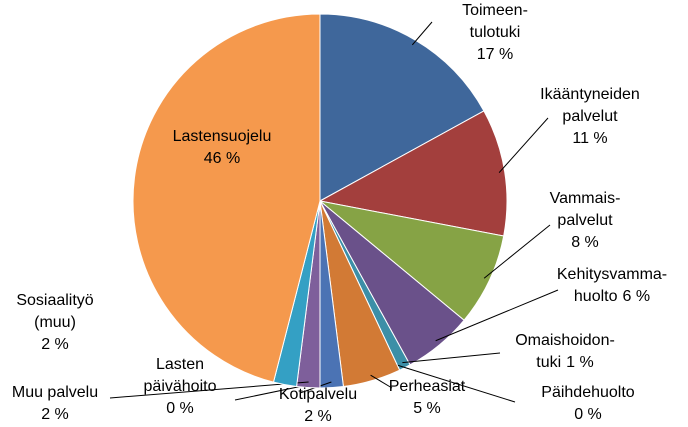 The height and width of the screenshot is (427, 688). What do you see at coordinates (55, 311) in the screenshot?
I see `category-label: Sosiaalityö (muu)` at bounding box center [55, 311].